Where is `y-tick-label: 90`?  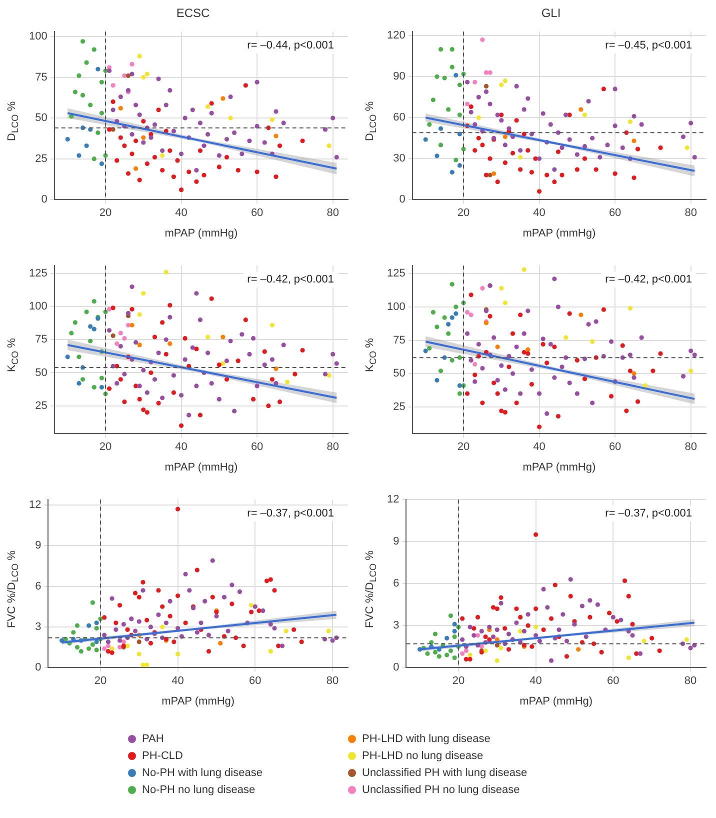 y-tick-label: 90 is located at coordinates (399, 76).